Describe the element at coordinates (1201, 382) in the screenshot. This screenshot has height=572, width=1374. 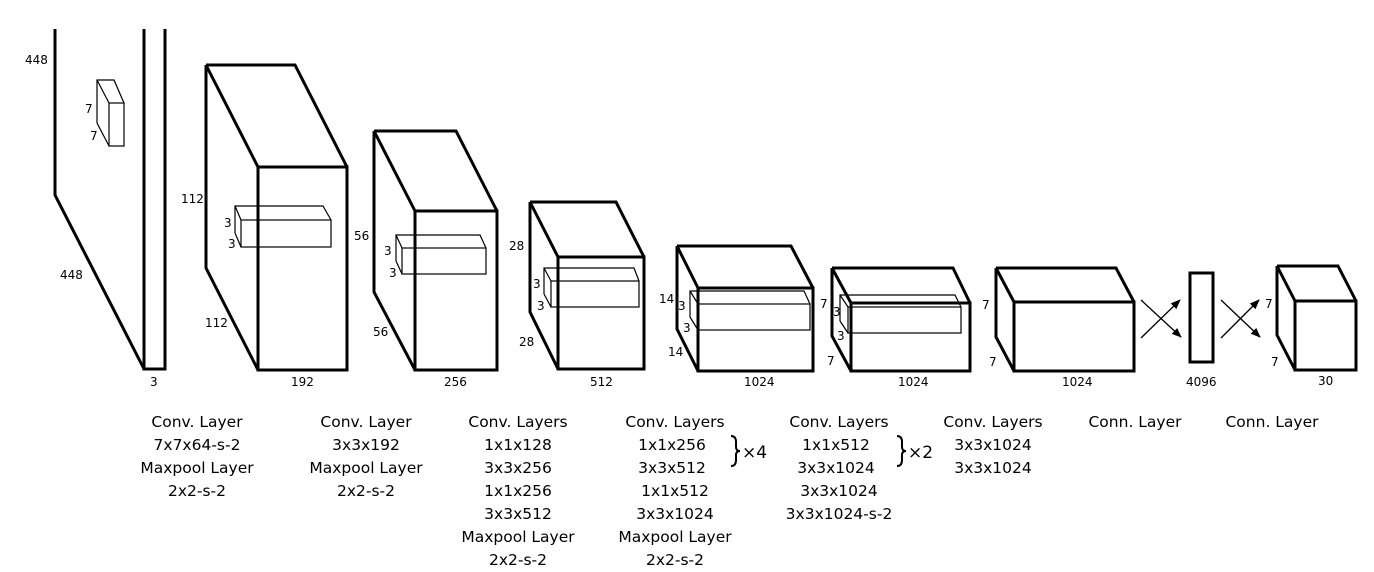
I see `dim-label: 4096` at that location.